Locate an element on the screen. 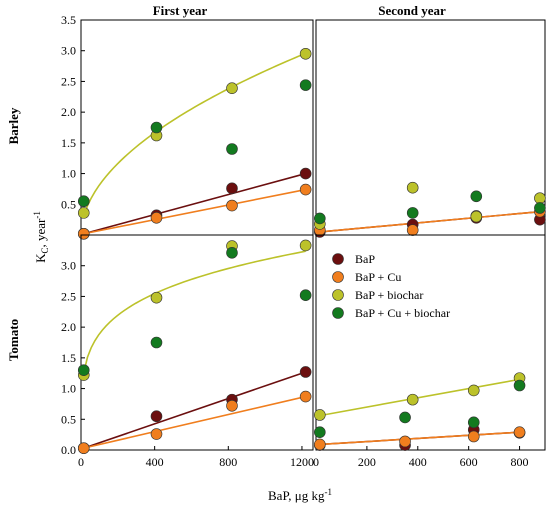 The height and width of the screenshot is (512, 550). legend-label-bap-biochar: BaP + biochar is located at coordinates (389, 295).